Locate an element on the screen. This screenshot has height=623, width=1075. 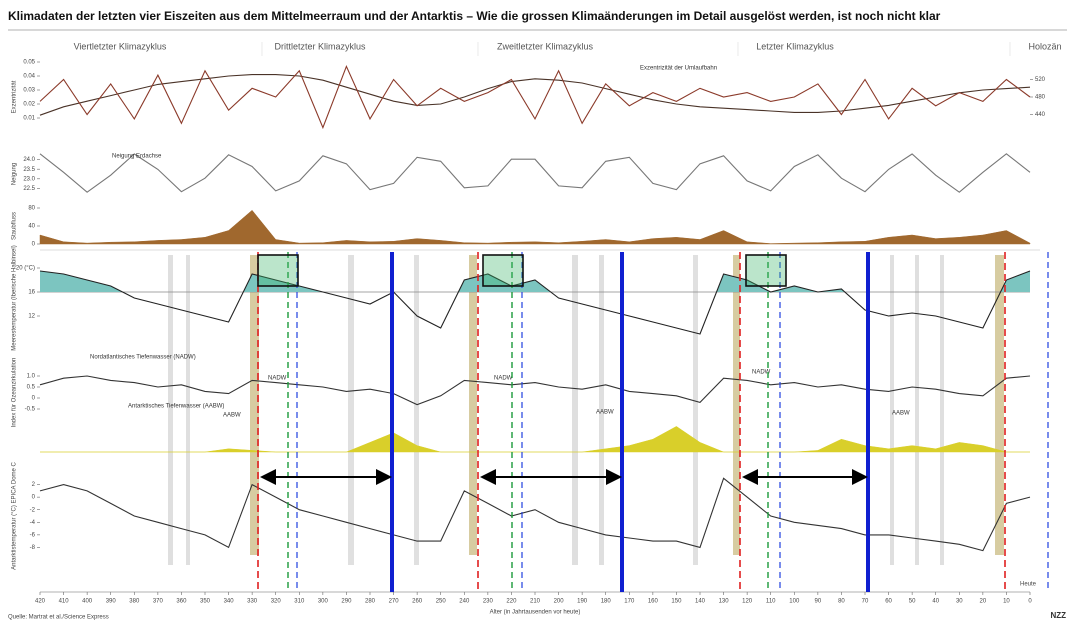
x-tick-label: 180 is located at coordinates (606, 602).